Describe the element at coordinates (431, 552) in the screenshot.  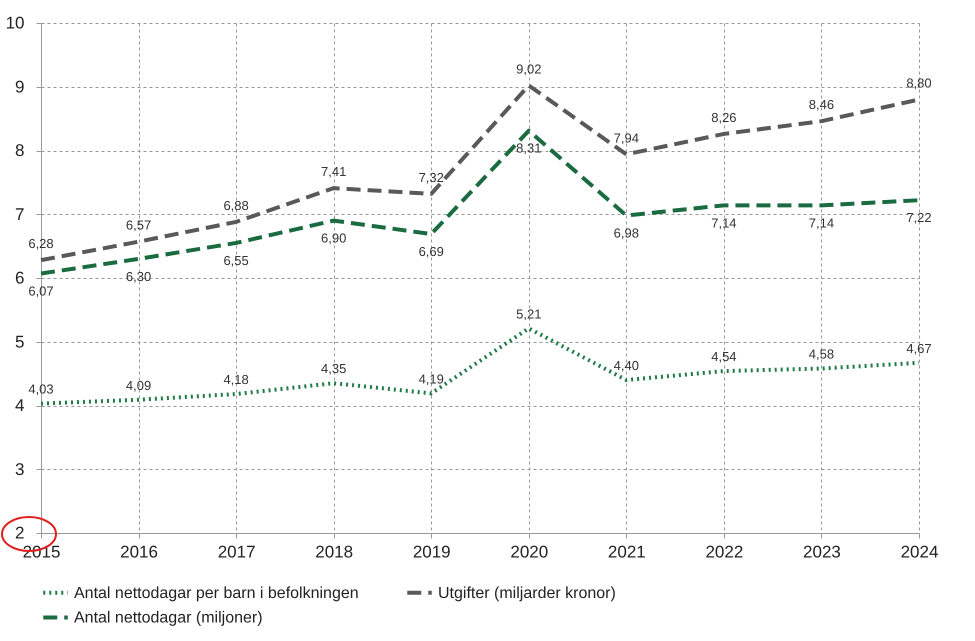
I see `x-tick-label: 2019` at that location.